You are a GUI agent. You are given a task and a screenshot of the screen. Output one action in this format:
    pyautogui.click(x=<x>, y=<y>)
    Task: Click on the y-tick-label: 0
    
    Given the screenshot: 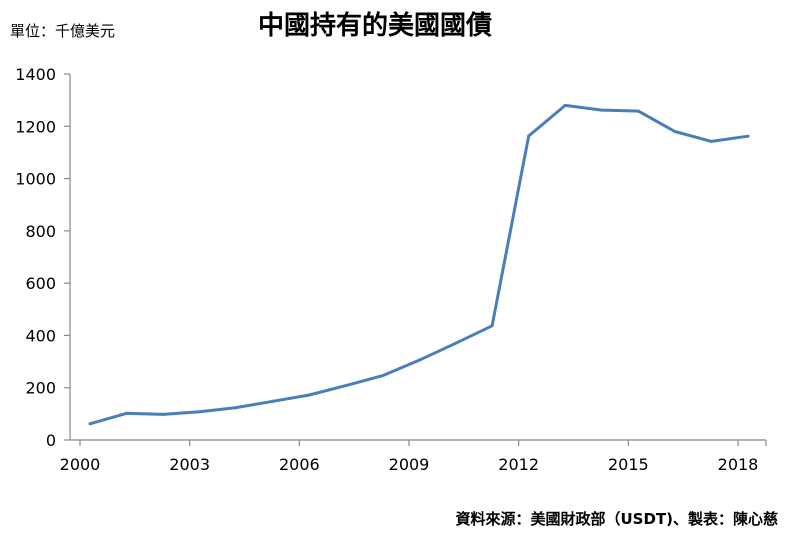 What is the action you would take?
    pyautogui.click(x=51, y=440)
    